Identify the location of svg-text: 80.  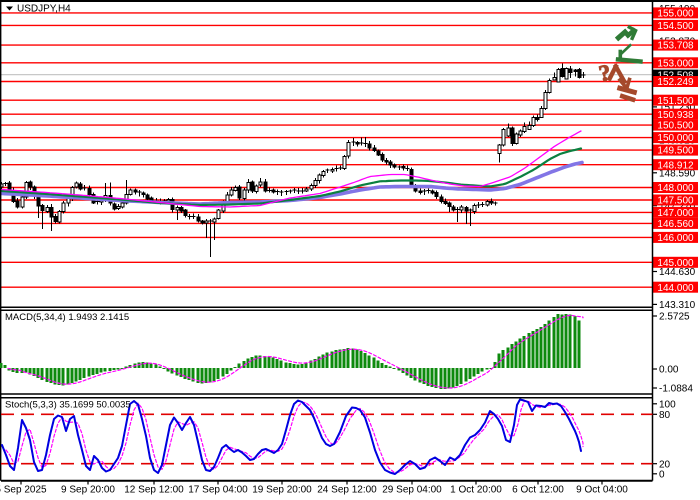
(665, 415).